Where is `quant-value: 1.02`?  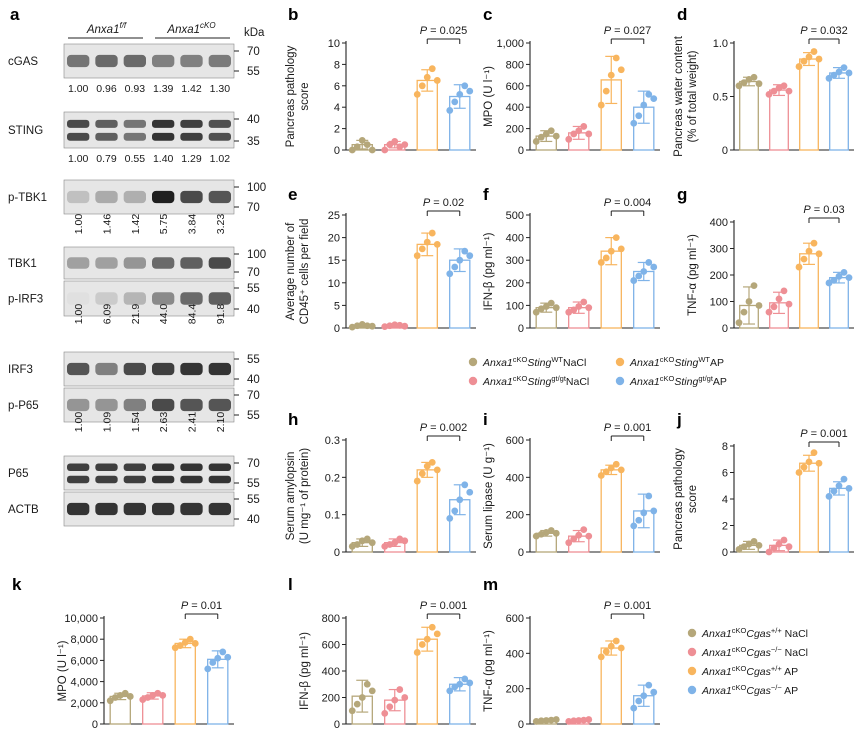 quant-value: 1.02 is located at coordinates (220, 159).